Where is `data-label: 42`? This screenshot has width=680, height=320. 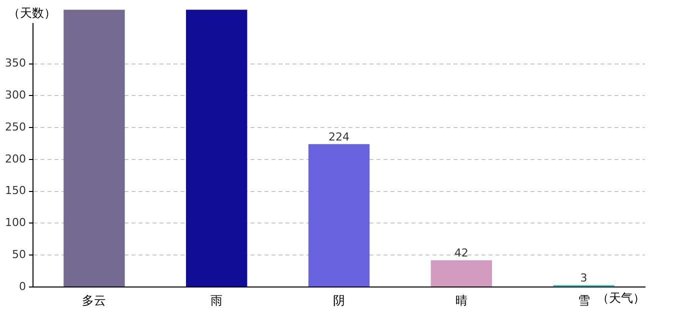 data-label: 42 is located at coordinates (461, 253).